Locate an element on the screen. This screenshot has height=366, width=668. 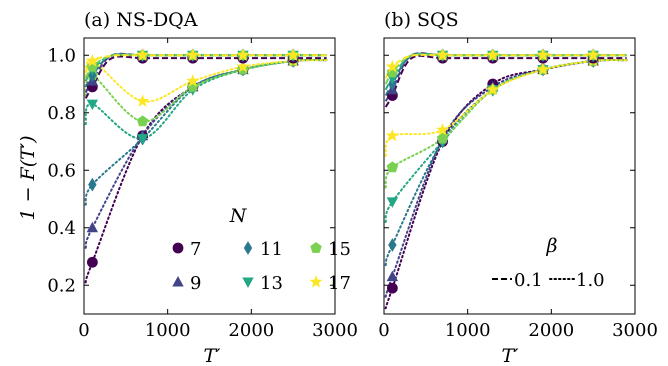
panel-b-series-17-beta-0.1-line is located at coordinates (505, 66).